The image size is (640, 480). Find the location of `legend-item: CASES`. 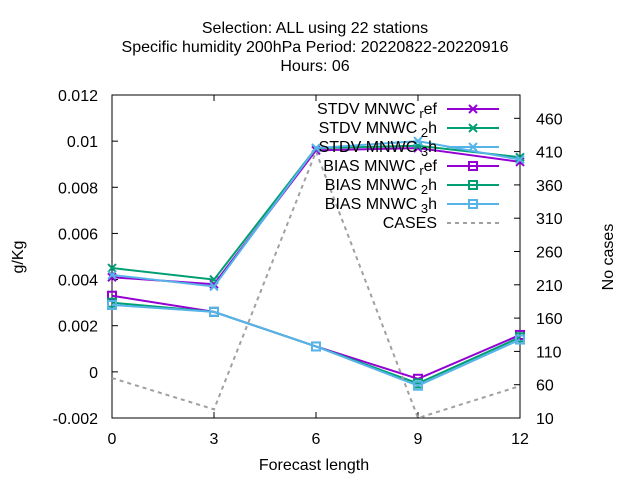

legend-item: CASES is located at coordinates (441, 223).